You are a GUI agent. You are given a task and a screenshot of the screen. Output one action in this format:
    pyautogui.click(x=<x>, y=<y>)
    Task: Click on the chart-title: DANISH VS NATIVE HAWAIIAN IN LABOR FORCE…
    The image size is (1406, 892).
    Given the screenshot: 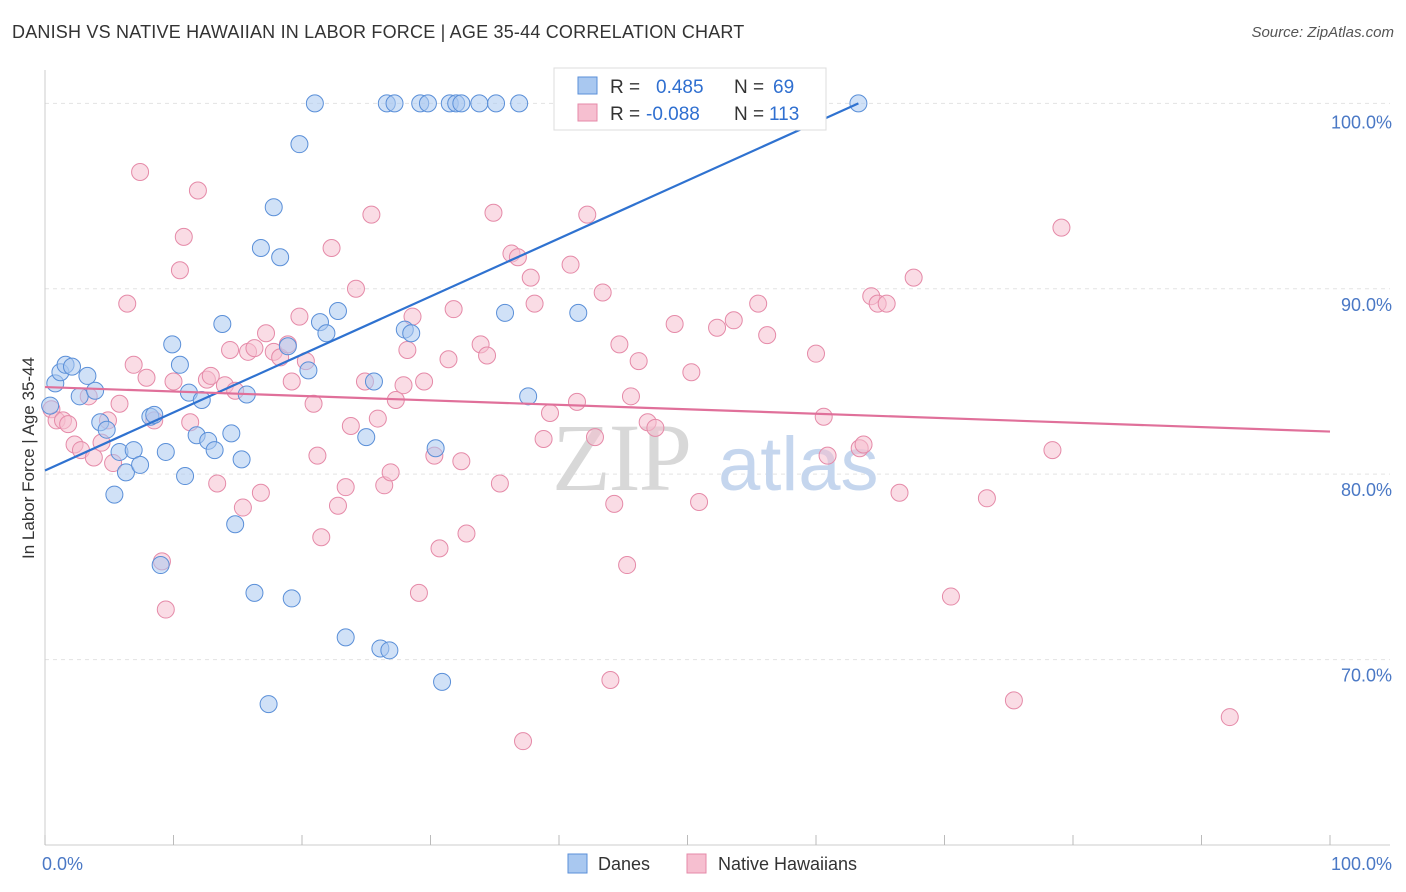 What is the action you would take?
    pyautogui.click(x=378, y=32)
    